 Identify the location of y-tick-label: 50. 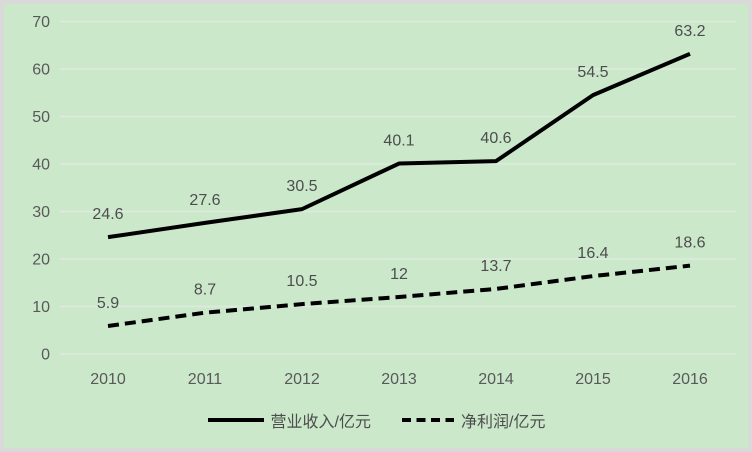
(41, 117).